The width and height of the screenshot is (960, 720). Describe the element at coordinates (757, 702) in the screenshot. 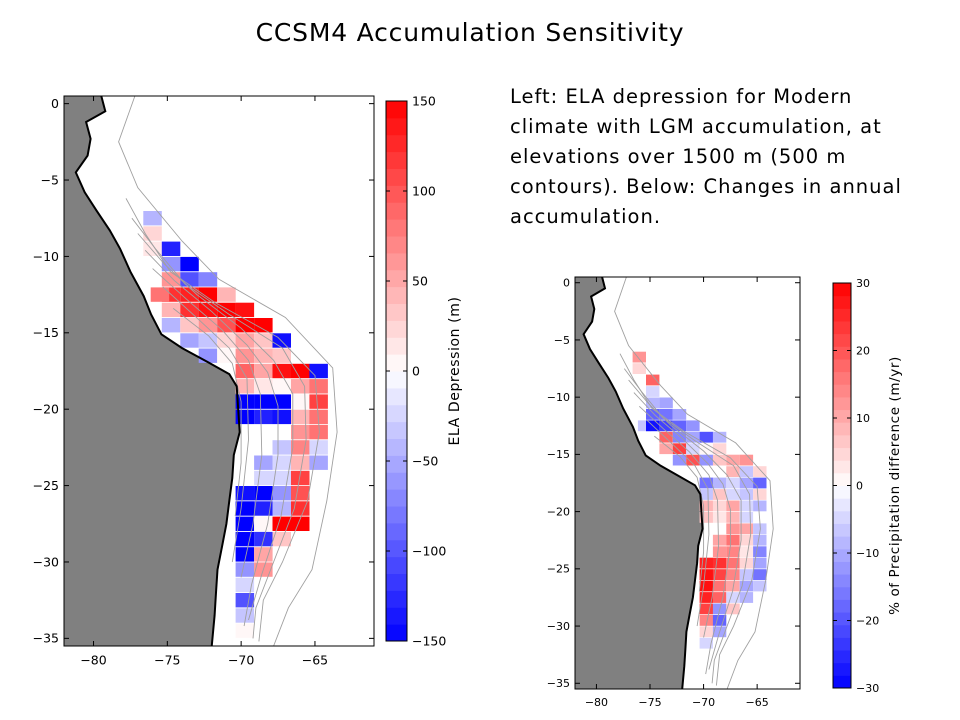

I see `x-tick-label: −65` at that location.